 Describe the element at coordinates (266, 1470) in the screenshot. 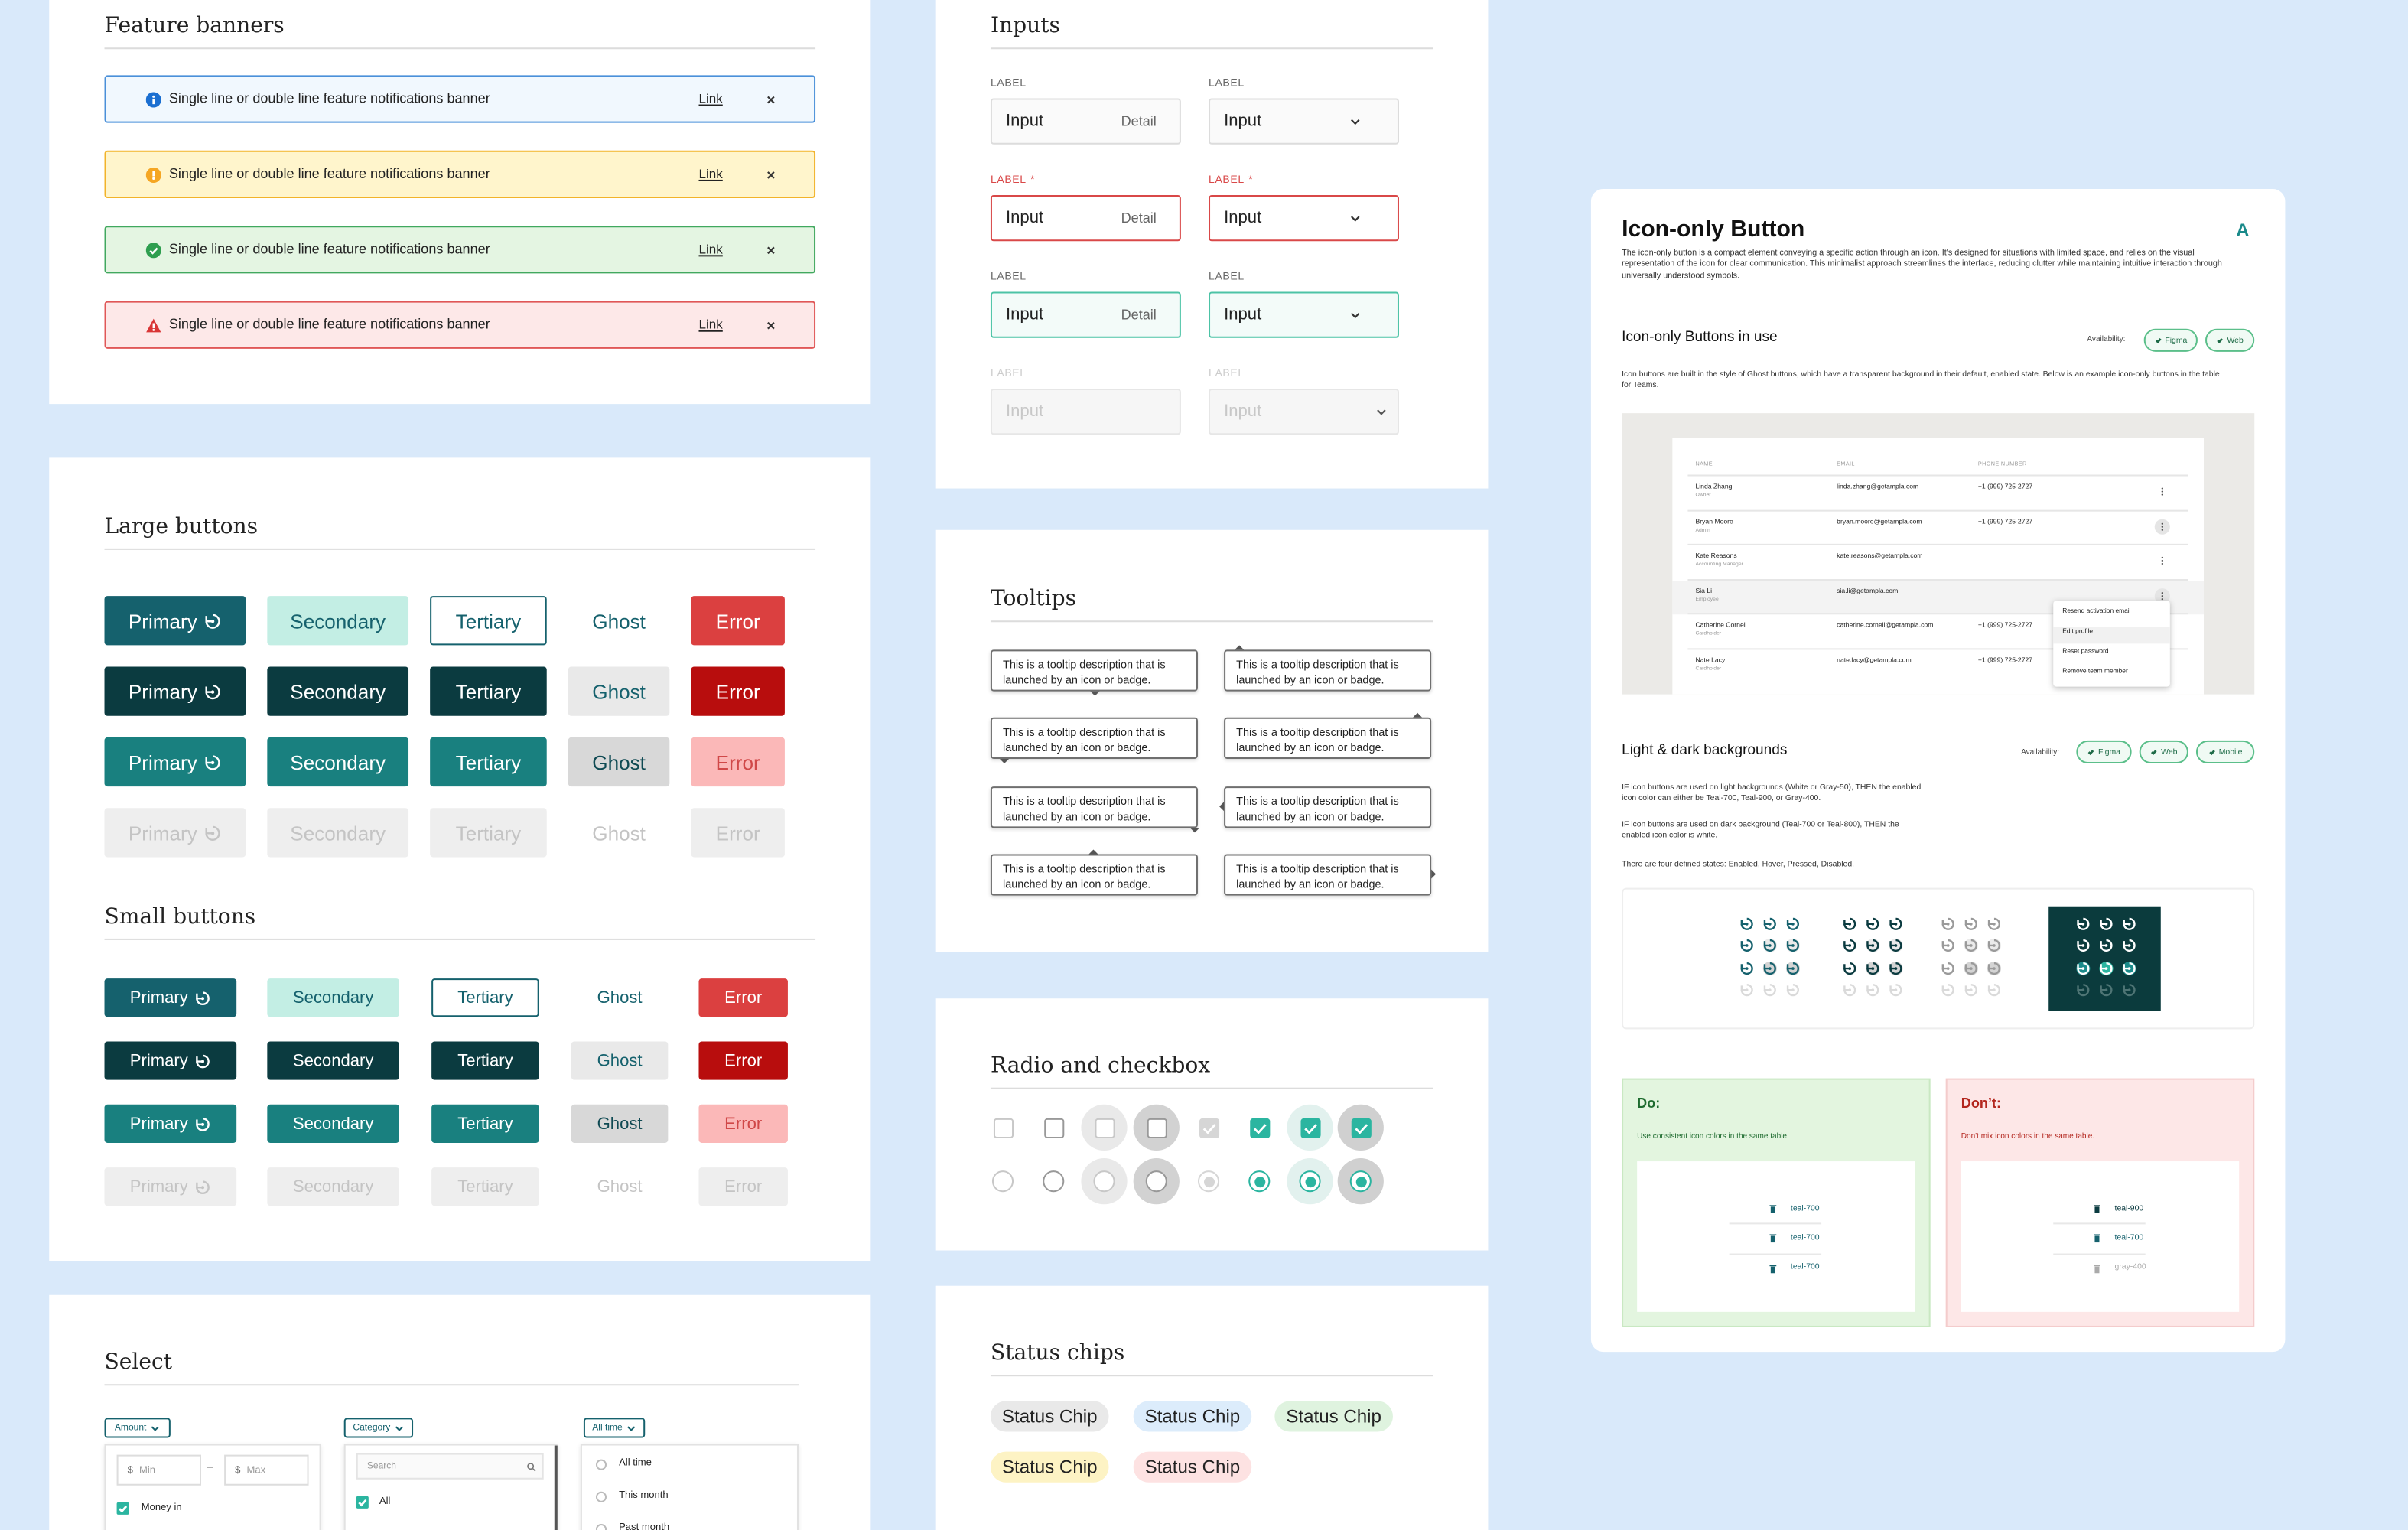

I see `amount-input: $ Max` at that location.